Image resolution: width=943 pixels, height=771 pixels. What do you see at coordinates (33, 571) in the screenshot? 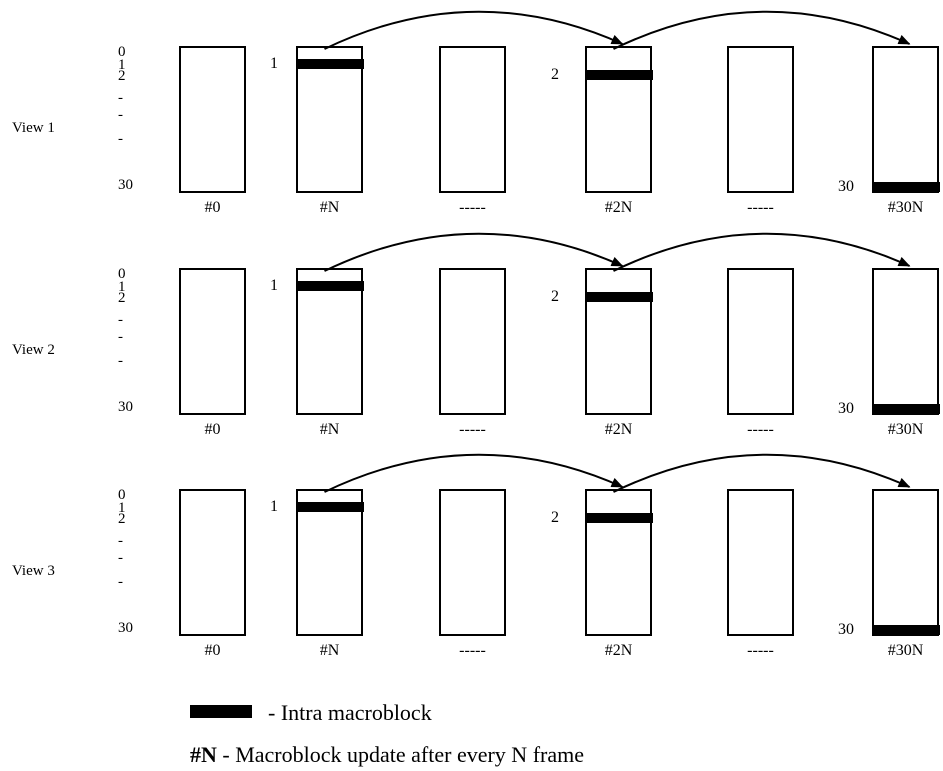
I see `view-label: View 3` at bounding box center [33, 571].